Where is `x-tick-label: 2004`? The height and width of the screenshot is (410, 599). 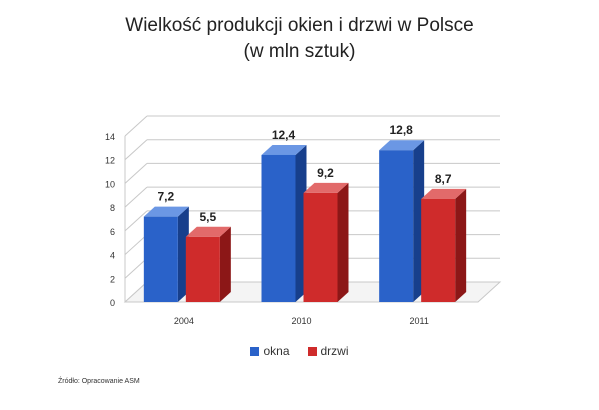 x-tick-label: 2004 is located at coordinates (184, 321).